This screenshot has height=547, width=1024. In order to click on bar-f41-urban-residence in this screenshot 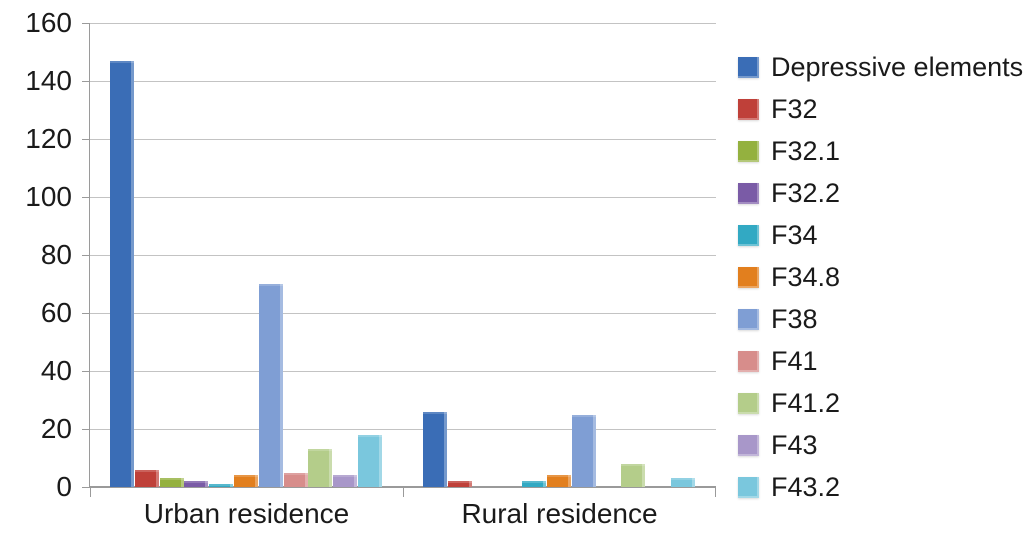, I will do `click(295, 479)`.